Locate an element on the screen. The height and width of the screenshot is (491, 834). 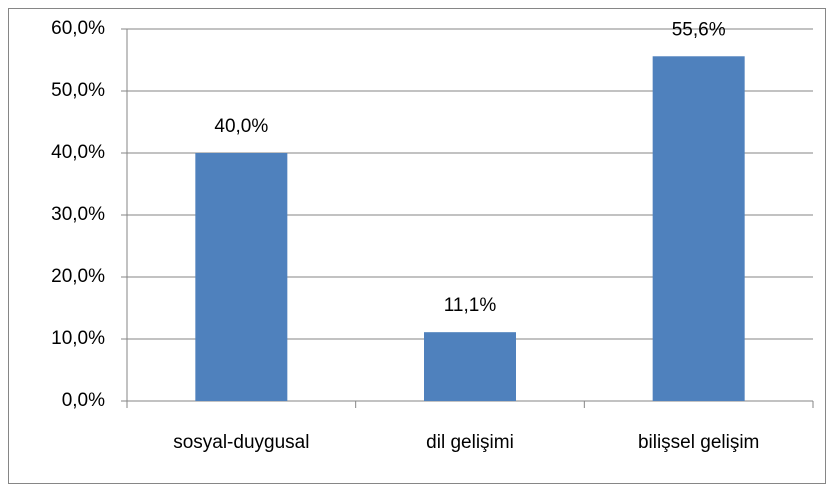
data-label: 40,0% is located at coordinates (241, 126).